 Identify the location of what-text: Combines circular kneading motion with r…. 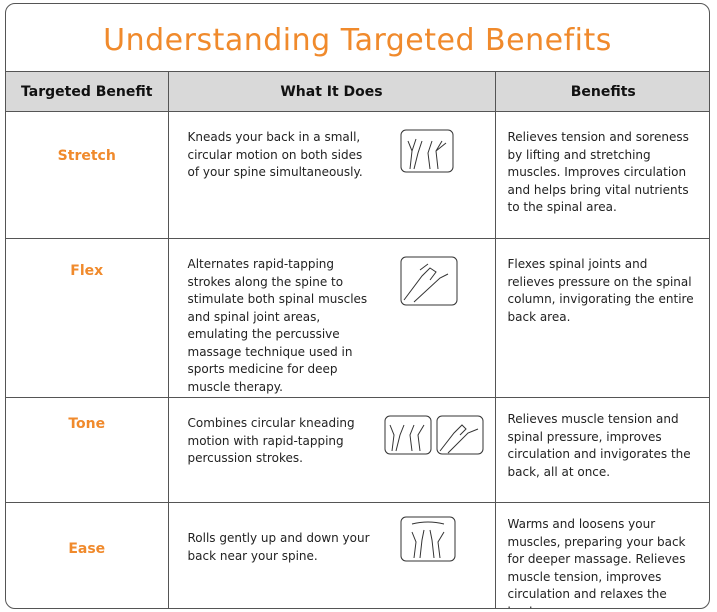
(271, 440).